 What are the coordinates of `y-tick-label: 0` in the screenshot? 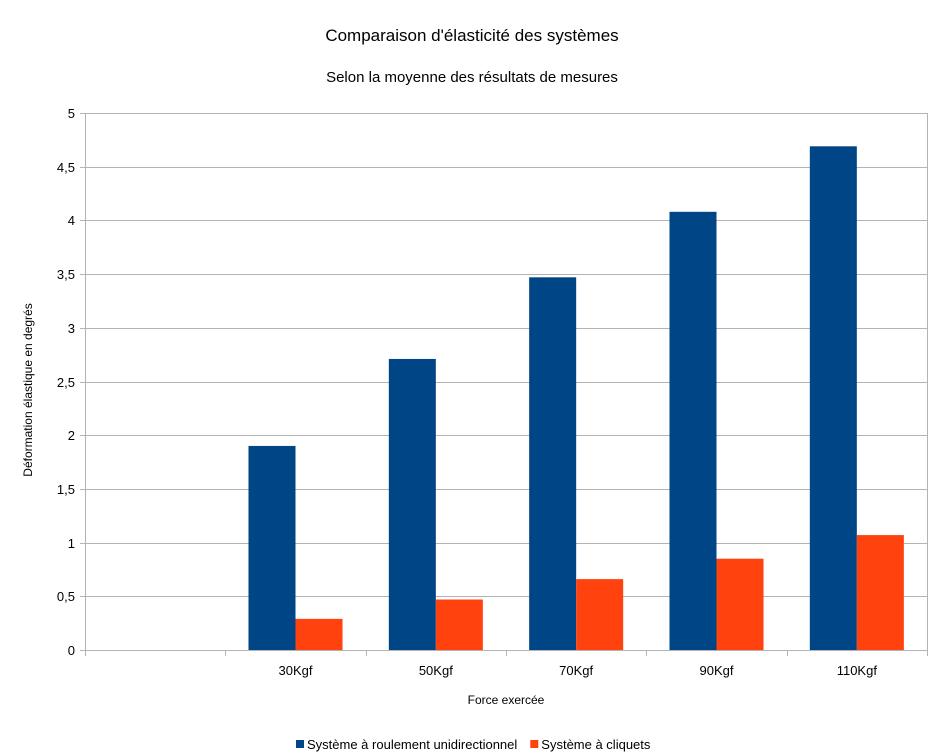 It's located at (71, 650).